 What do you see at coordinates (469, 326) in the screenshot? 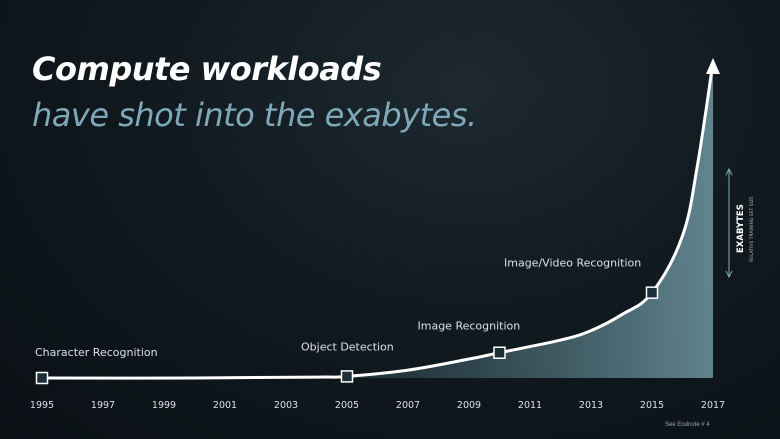
I see `milestone-label: Image Recognition` at bounding box center [469, 326].